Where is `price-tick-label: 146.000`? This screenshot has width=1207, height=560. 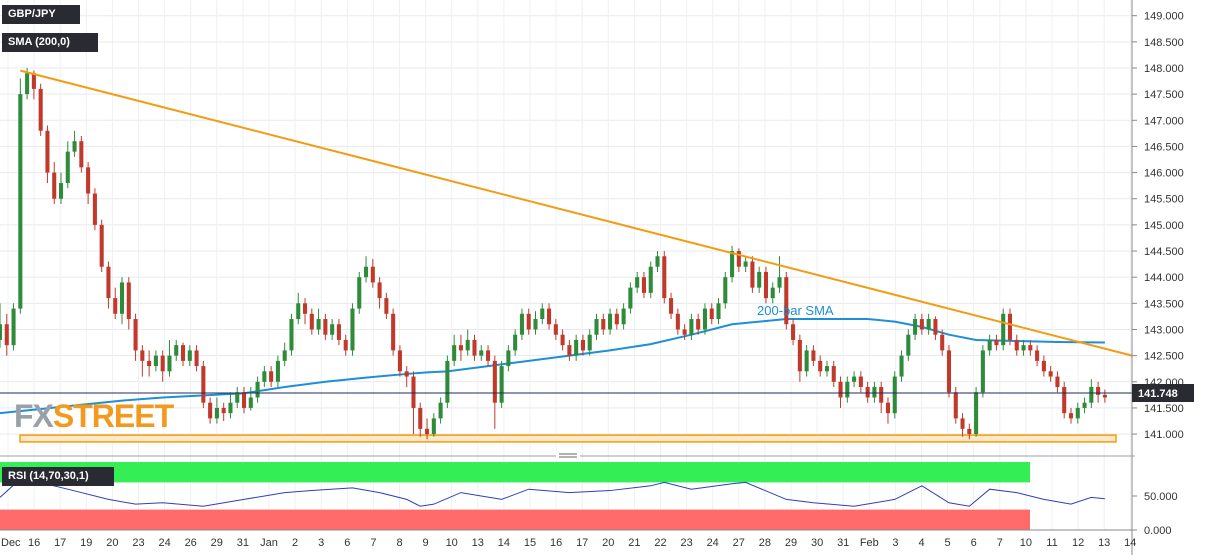 price-tick-label: 146.000 is located at coordinates (1164, 174).